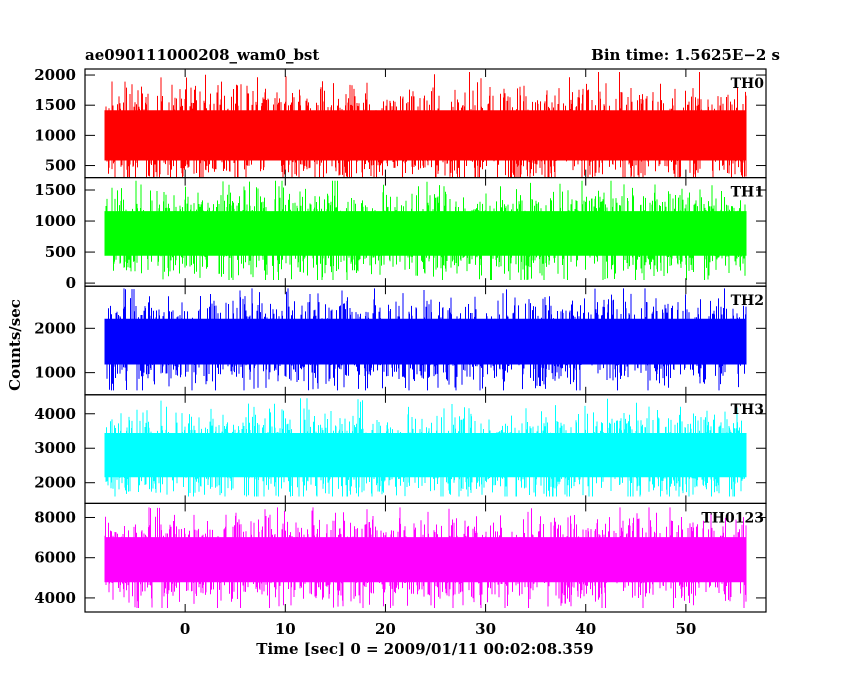 The width and height of the screenshot is (850, 680). I want to click on x-tick-label: 20, so click(385, 629).